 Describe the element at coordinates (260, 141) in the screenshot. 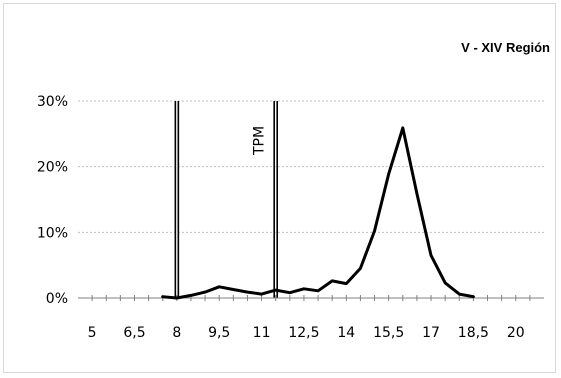

I see `reference-line-label: TPM` at that location.